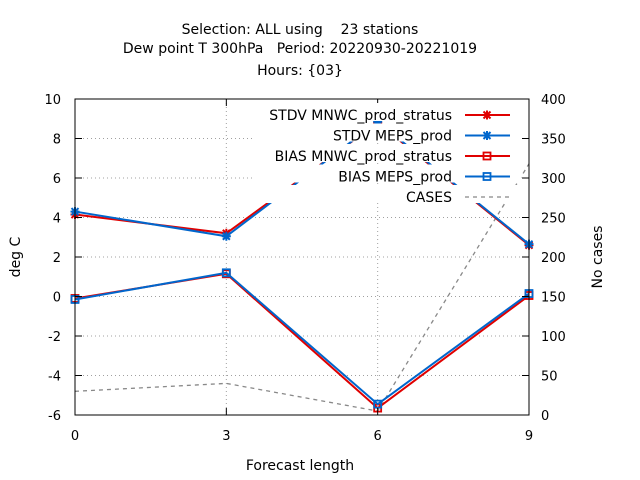 This screenshot has width=640, height=480. Describe the element at coordinates (529, 436) in the screenshot. I see `x-tick-label: 9` at that location.